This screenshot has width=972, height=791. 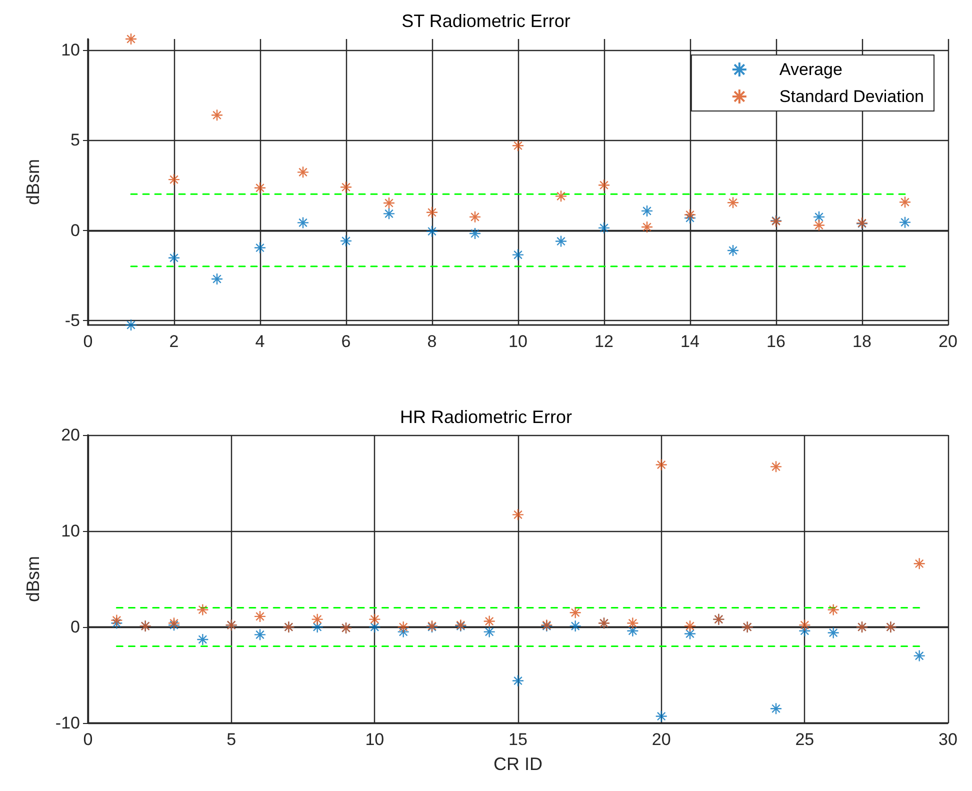 What do you see at coordinates (604, 341) in the screenshot?
I see `x-tick-label: 12` at bounding box center [604, 341].